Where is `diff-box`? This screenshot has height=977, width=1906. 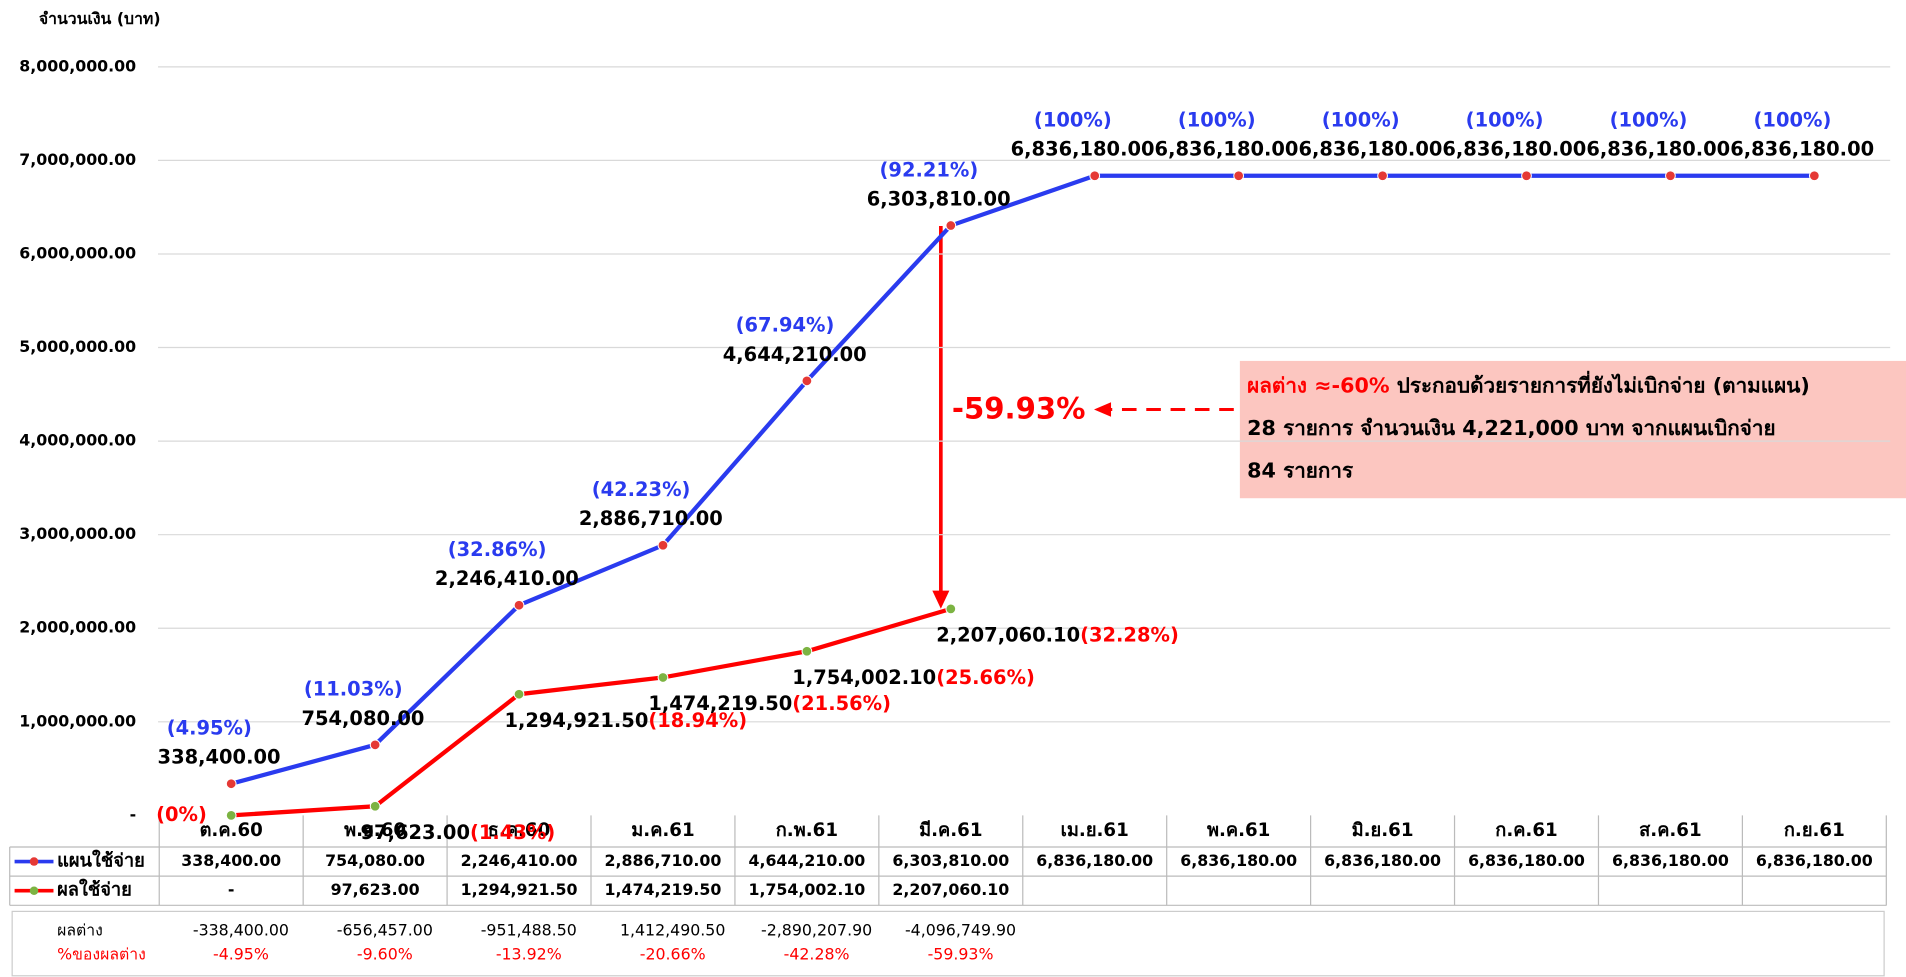 diff-box is located at coordinates (948, 943).